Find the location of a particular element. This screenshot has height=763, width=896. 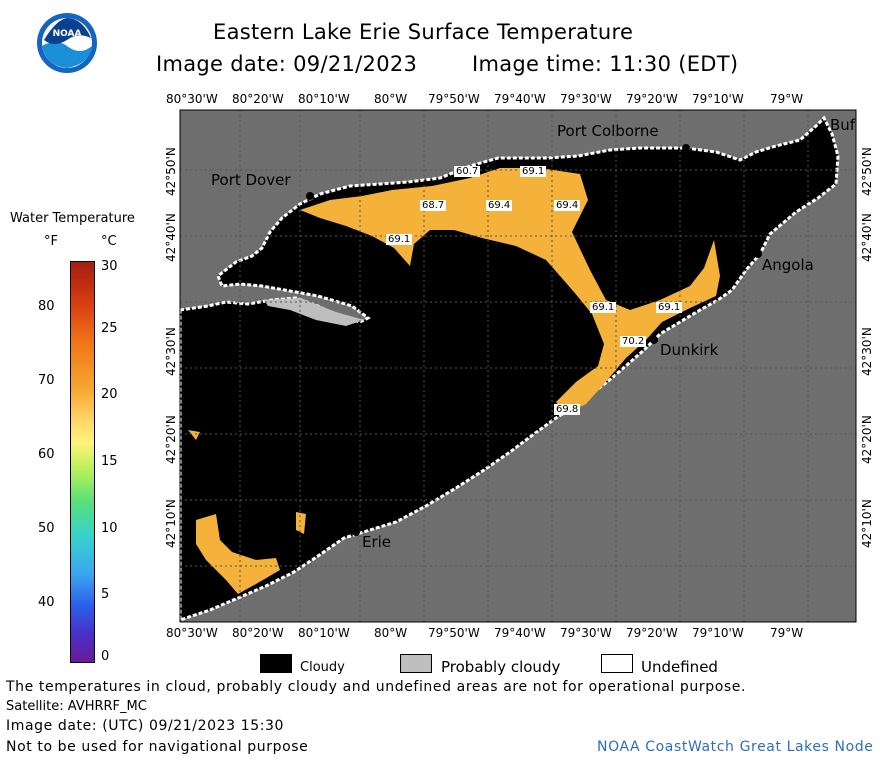

lon-bottom-label: 80°10'W is located at coordinates (324, 633).